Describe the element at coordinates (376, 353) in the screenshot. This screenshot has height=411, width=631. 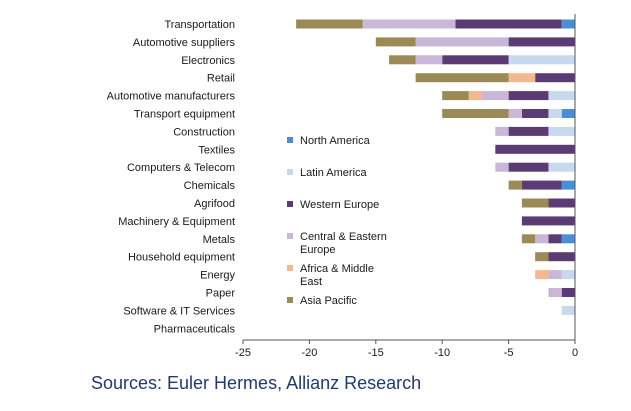
I see `x-tick-label: -15` at that location.